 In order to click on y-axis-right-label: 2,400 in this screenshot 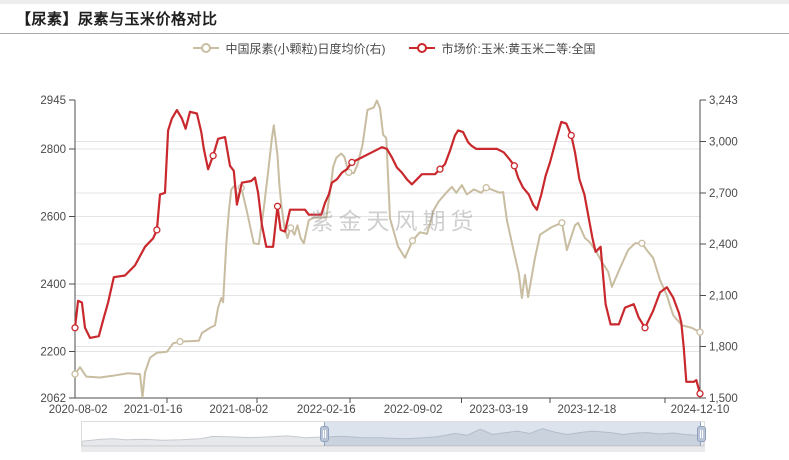, I will do `click(723, 245)`.